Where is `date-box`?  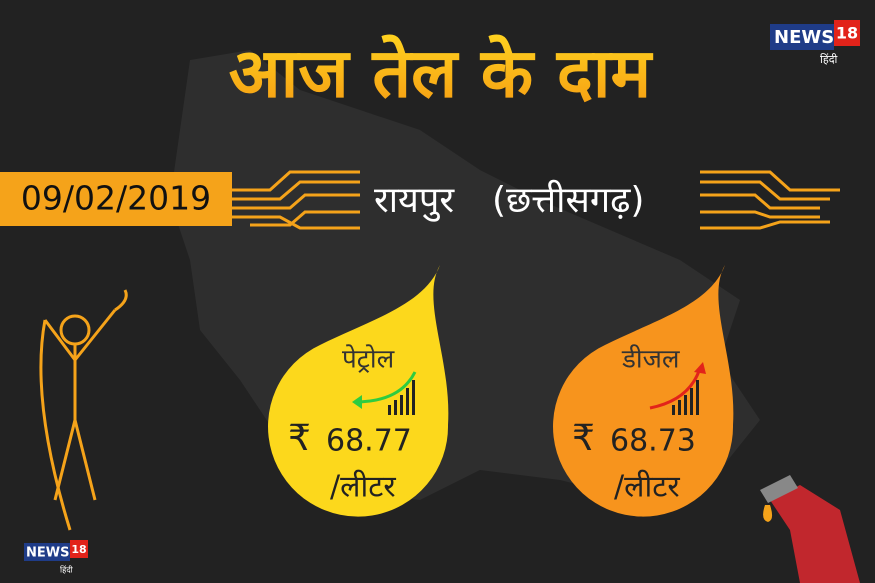 date-box is located at coordinates (116, 199).